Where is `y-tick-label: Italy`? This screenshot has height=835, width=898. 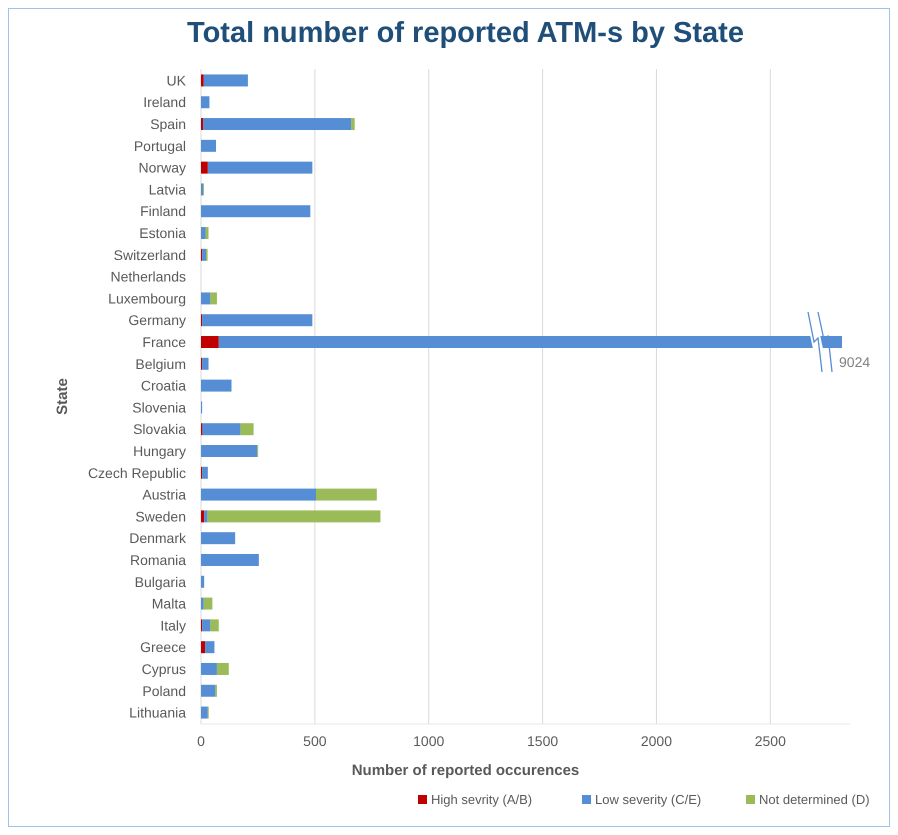 y-tick-label: Italy is located at coordinates (173, 625).